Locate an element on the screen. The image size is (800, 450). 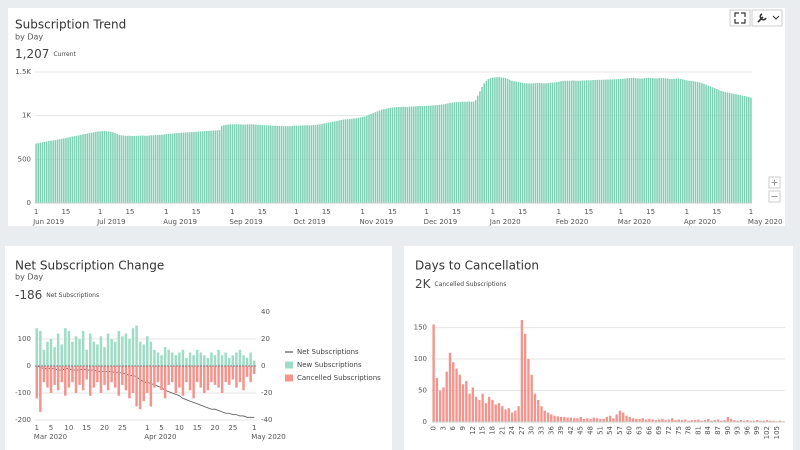
chart-title: Days to Cancellation is located at coordinates (477, 266).